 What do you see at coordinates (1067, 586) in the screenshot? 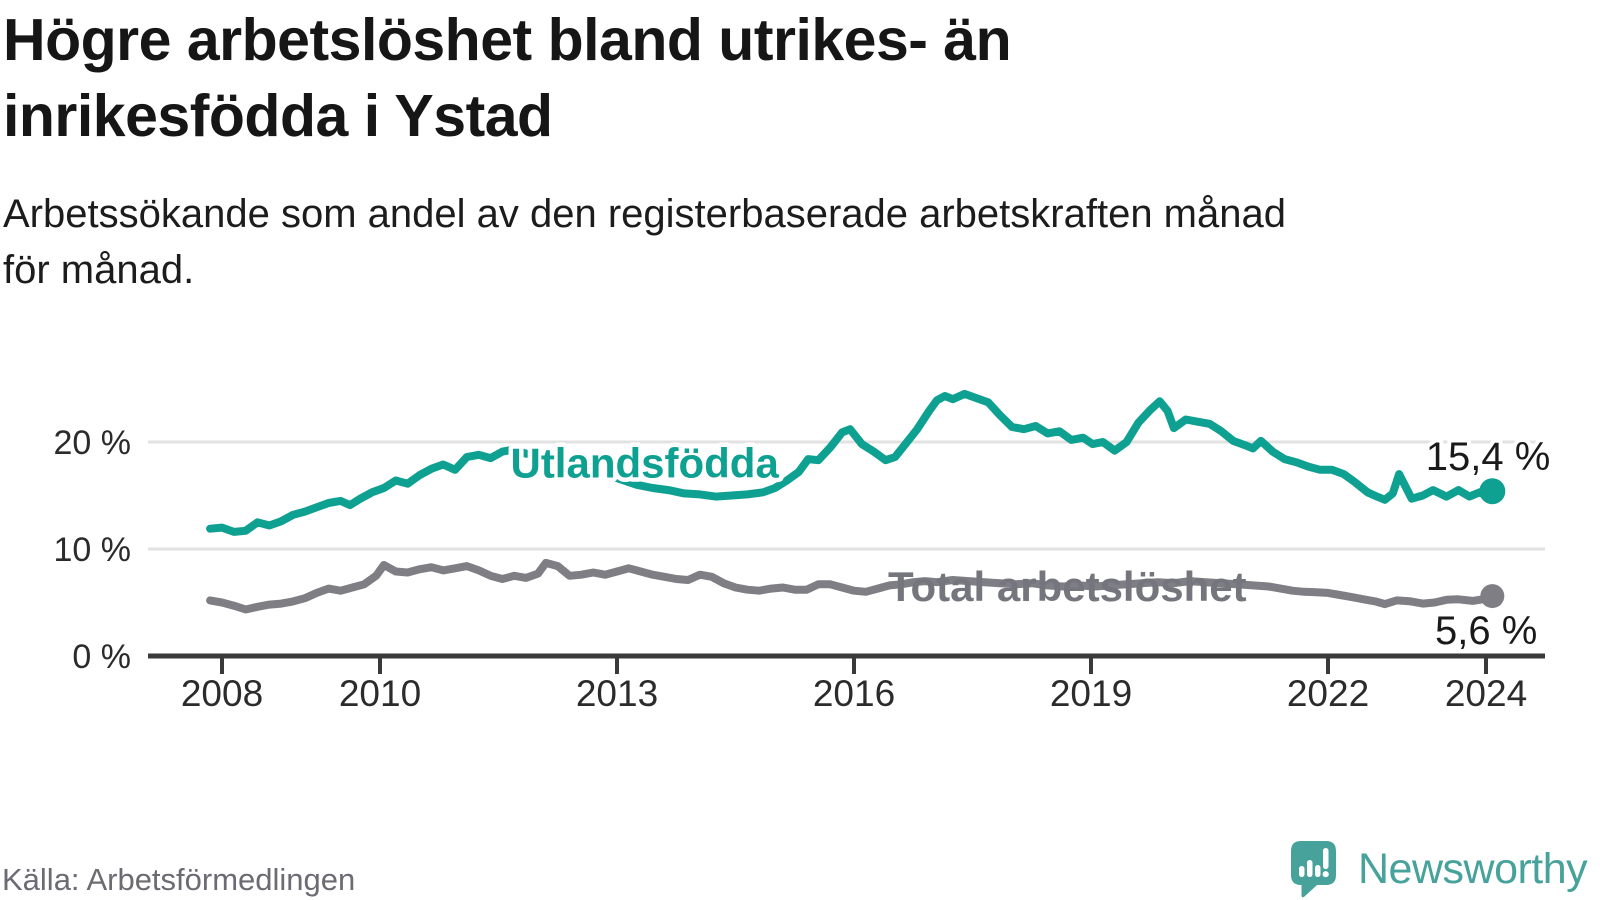
I see `series-label-total: Total arbetslöshet` at bounding box center [1067, 586].